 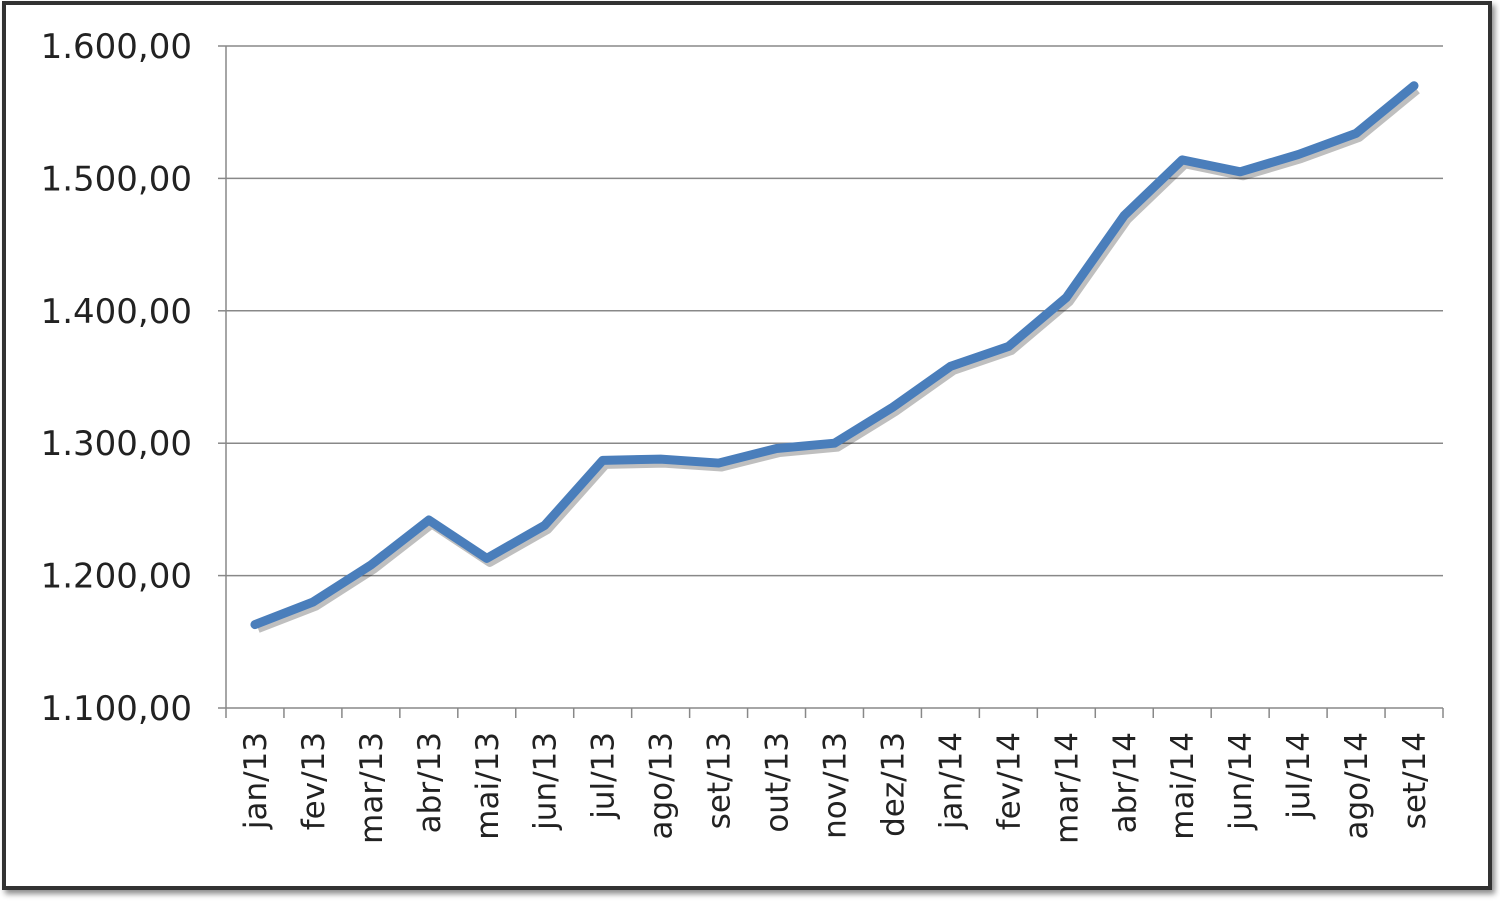 What do you see at coordinates (893, 784) in the screenshot?
I see `x-tick-label: dez/13` at bounding box center [893, 784].